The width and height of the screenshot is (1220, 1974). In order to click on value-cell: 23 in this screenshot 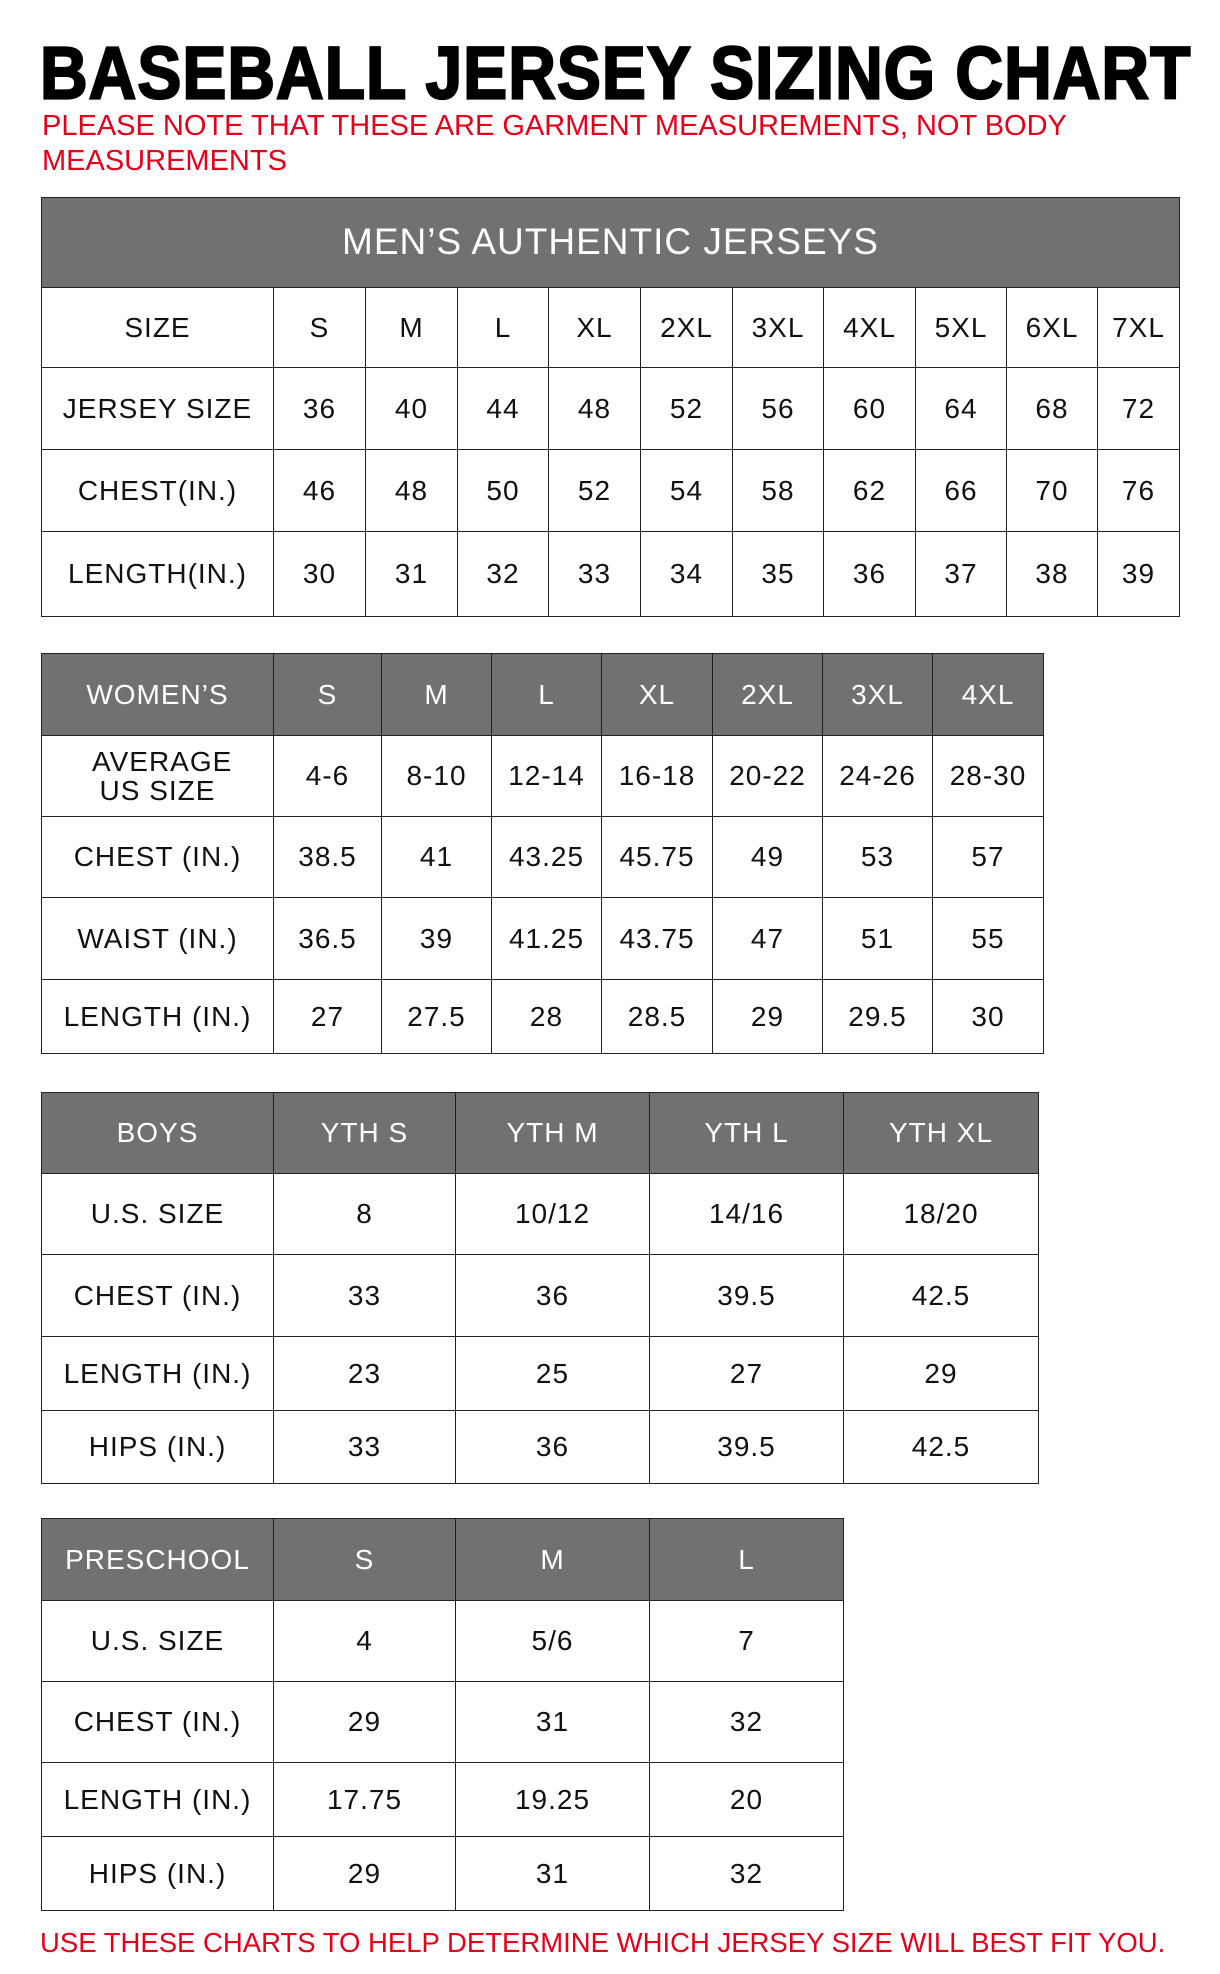, I will do `click(364, 1373)`.